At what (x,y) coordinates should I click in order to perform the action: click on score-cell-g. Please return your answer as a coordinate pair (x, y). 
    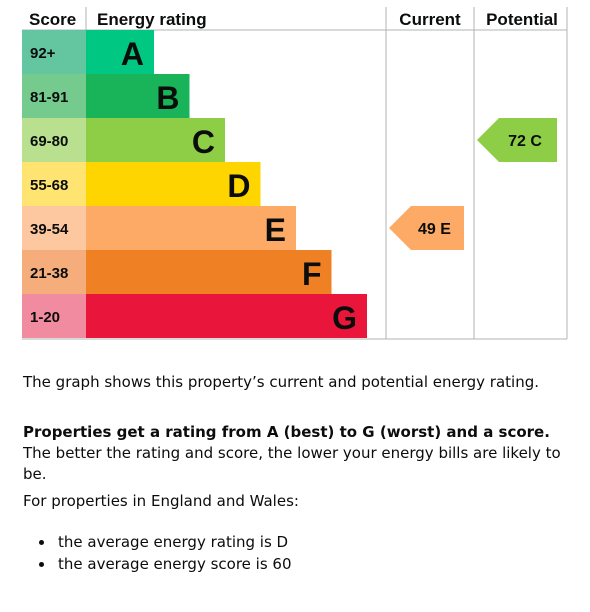
    Looking at the image, I should click on (54, 316).